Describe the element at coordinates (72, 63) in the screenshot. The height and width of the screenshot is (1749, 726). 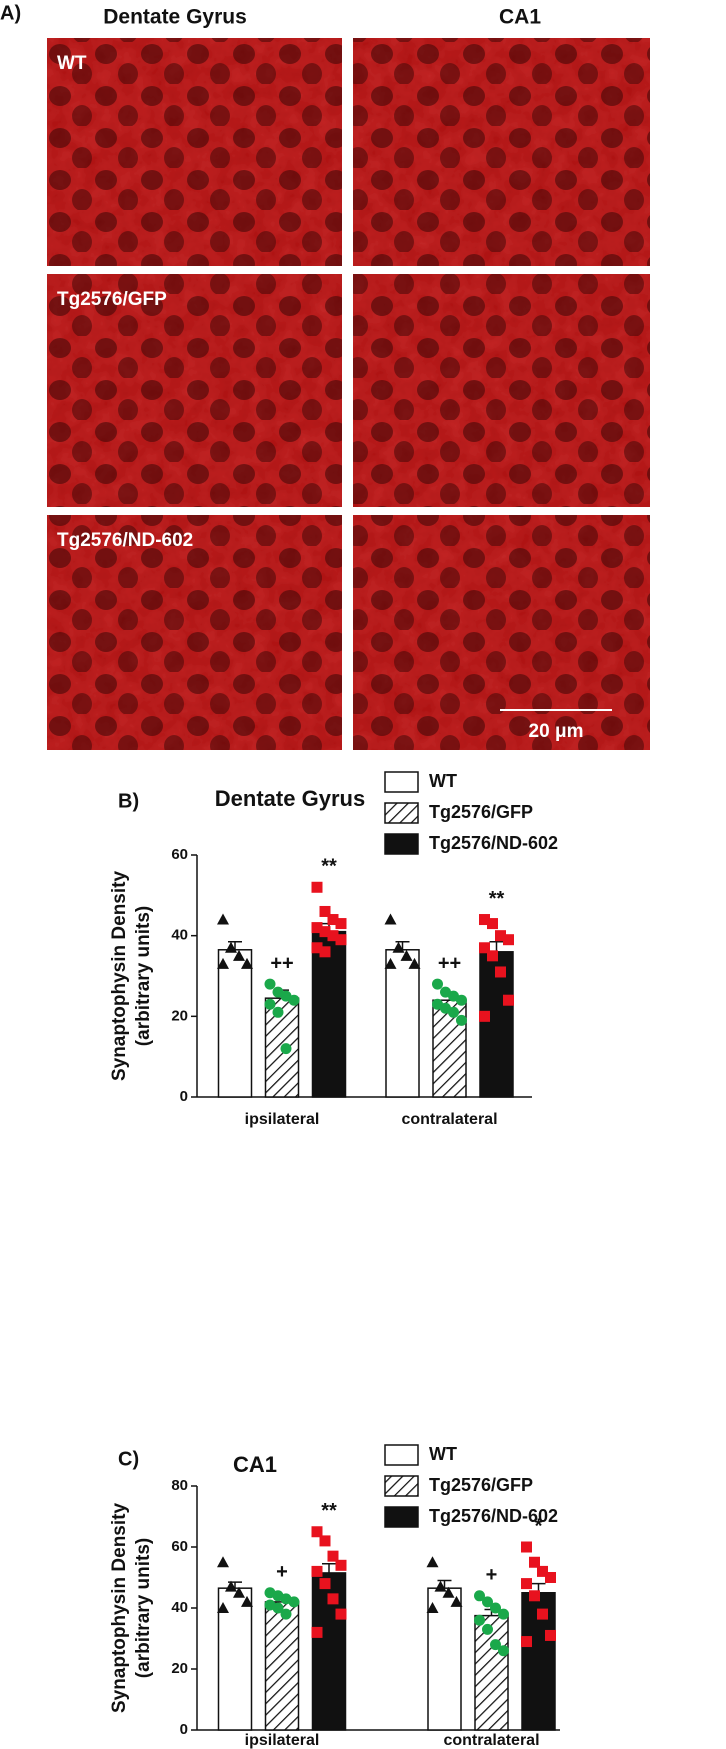
I see `row-label: WT` at that location.